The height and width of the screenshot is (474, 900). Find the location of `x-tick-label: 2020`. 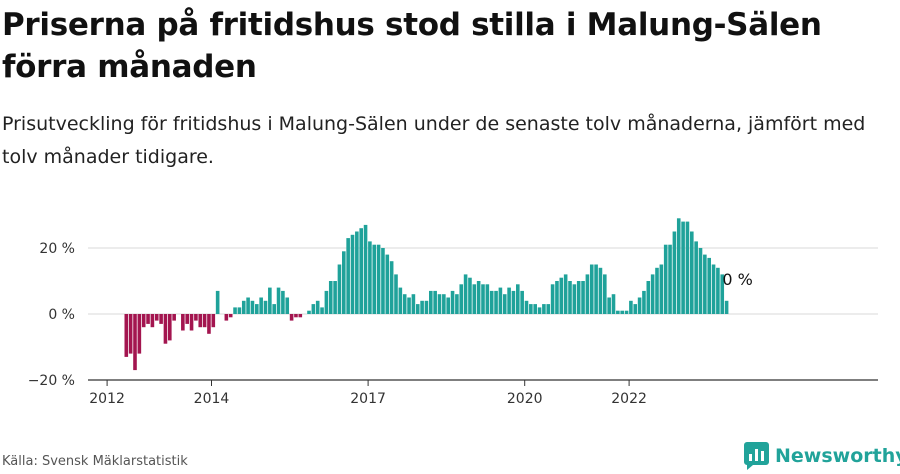

x-tick-label: 2020 is located at coordinates (525, 399).